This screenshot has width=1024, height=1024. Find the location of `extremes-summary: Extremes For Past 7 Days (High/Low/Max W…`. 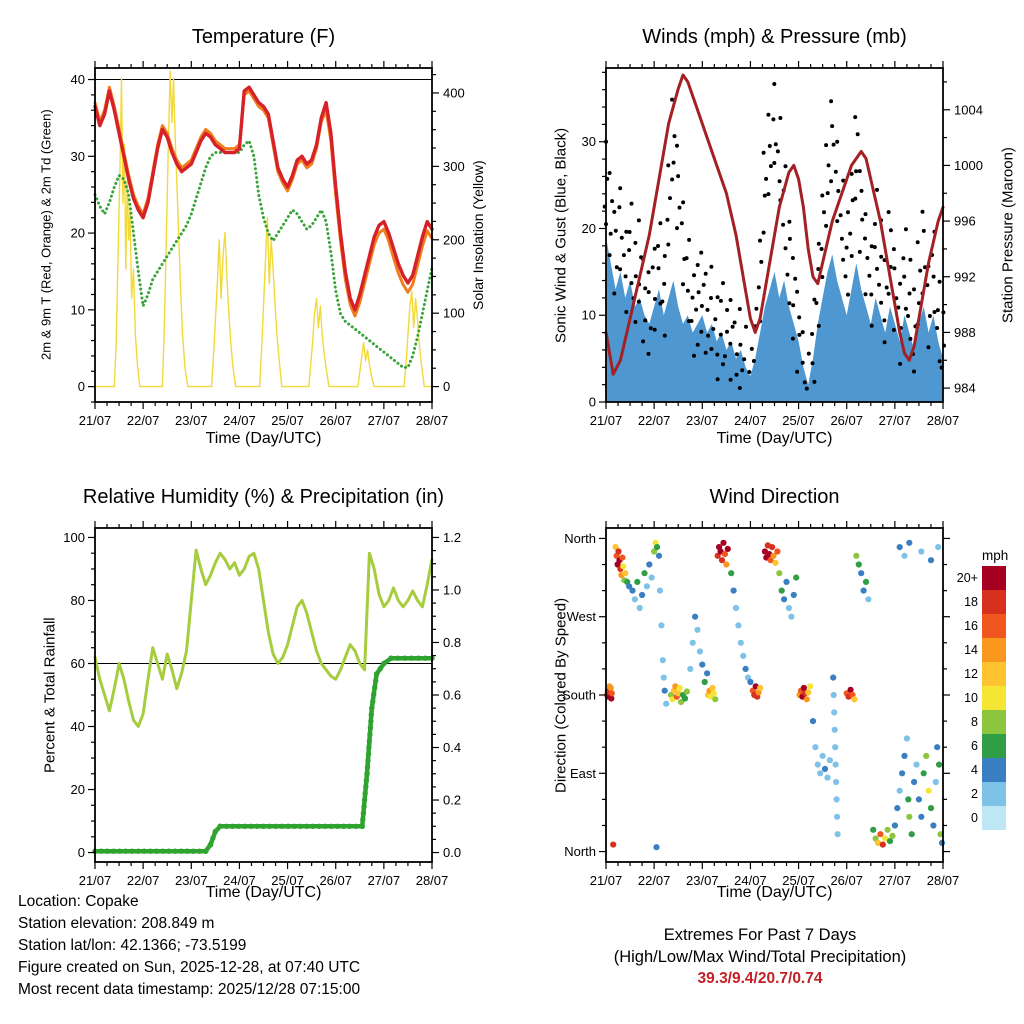

extremes-summary: Extremes For Past 7 Days (High/Low/Max W… is located at coordinates (760, 957).